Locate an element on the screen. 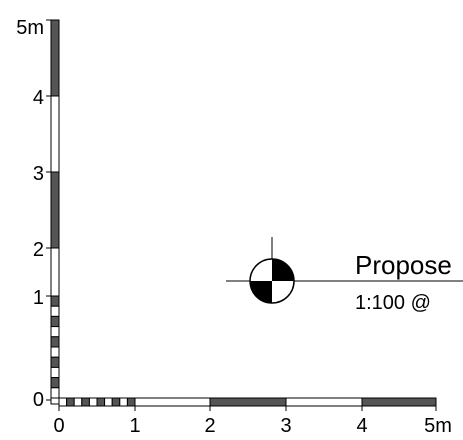 Image resolution: width=463 pixels, height=440 pixels. vertical-scale-bar is located at coordinates (53, 212).